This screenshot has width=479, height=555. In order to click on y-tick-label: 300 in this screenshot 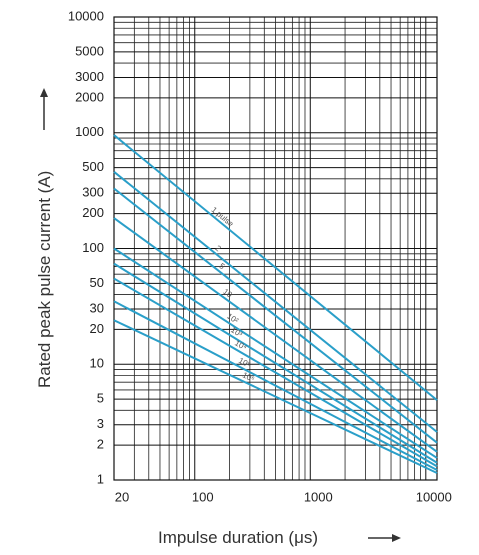, I will do `click(93, 192)`.